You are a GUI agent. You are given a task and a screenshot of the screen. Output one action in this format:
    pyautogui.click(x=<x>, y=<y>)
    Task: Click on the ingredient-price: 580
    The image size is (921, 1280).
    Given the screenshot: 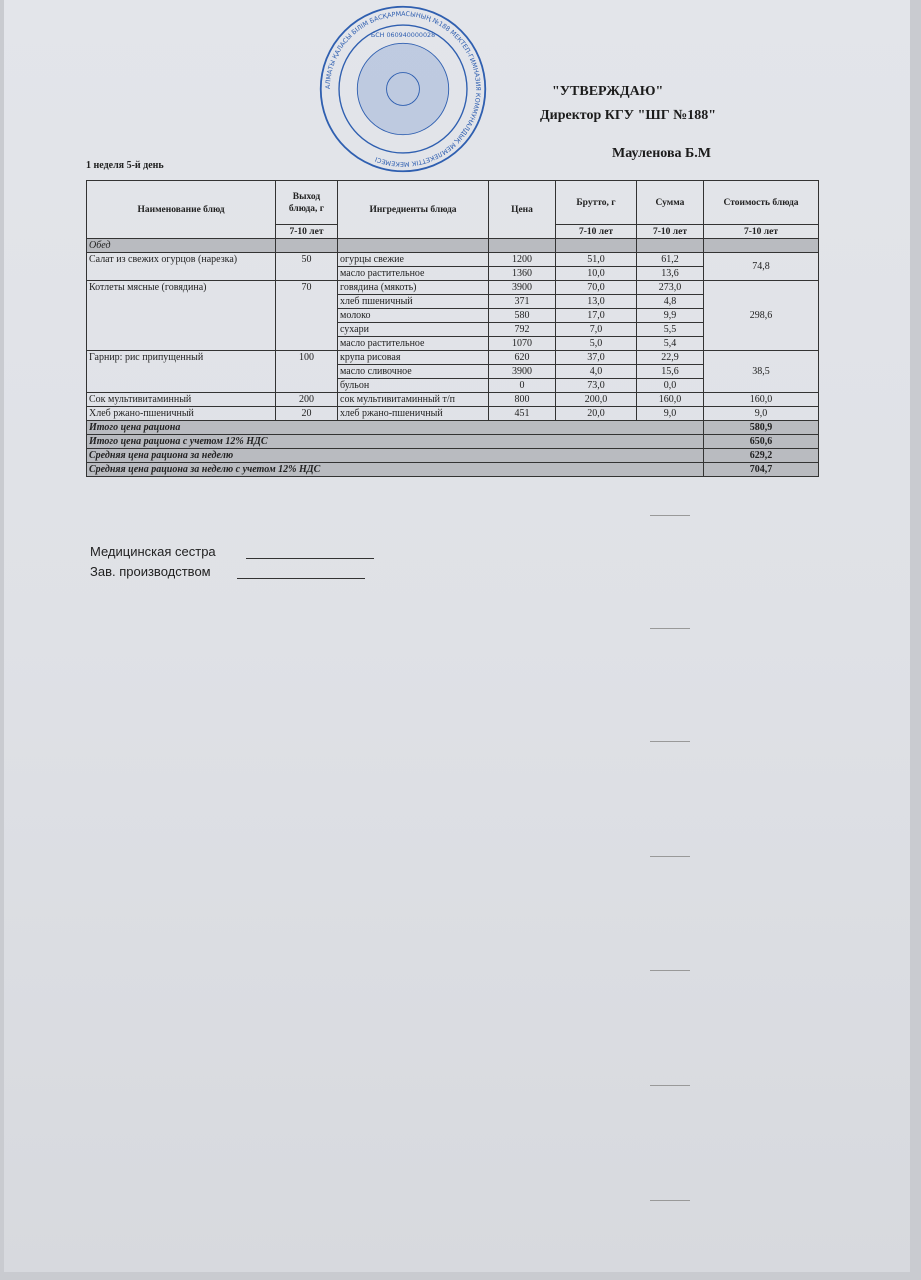 What is the action you would take?
    pyautogui.click(x=522, y=315)
    